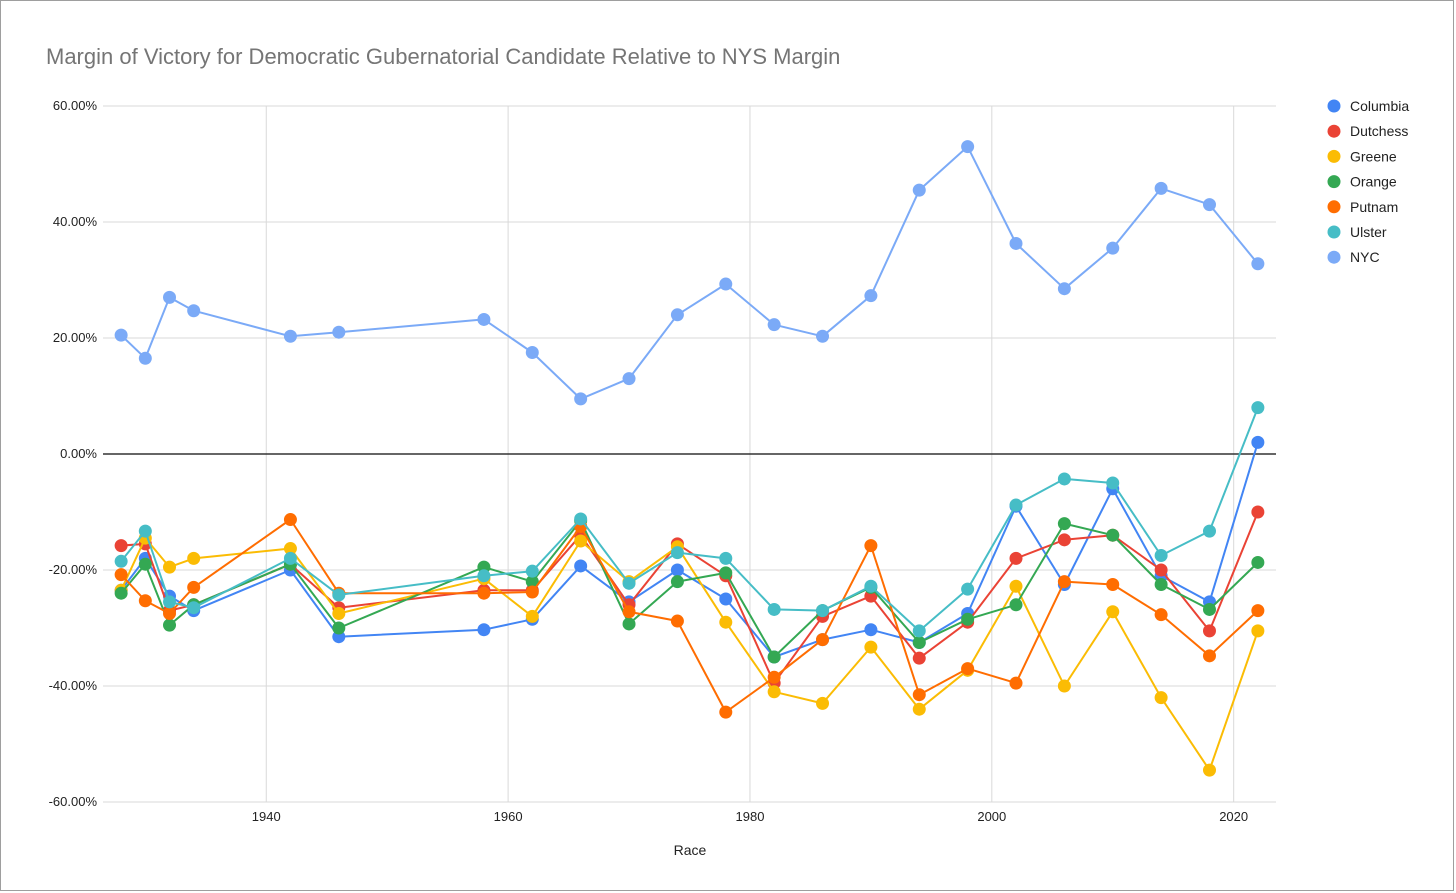 The height and width of the screenshot is (893, 1456). I want to click on x-tick-label: 1980, so click(750, 816).